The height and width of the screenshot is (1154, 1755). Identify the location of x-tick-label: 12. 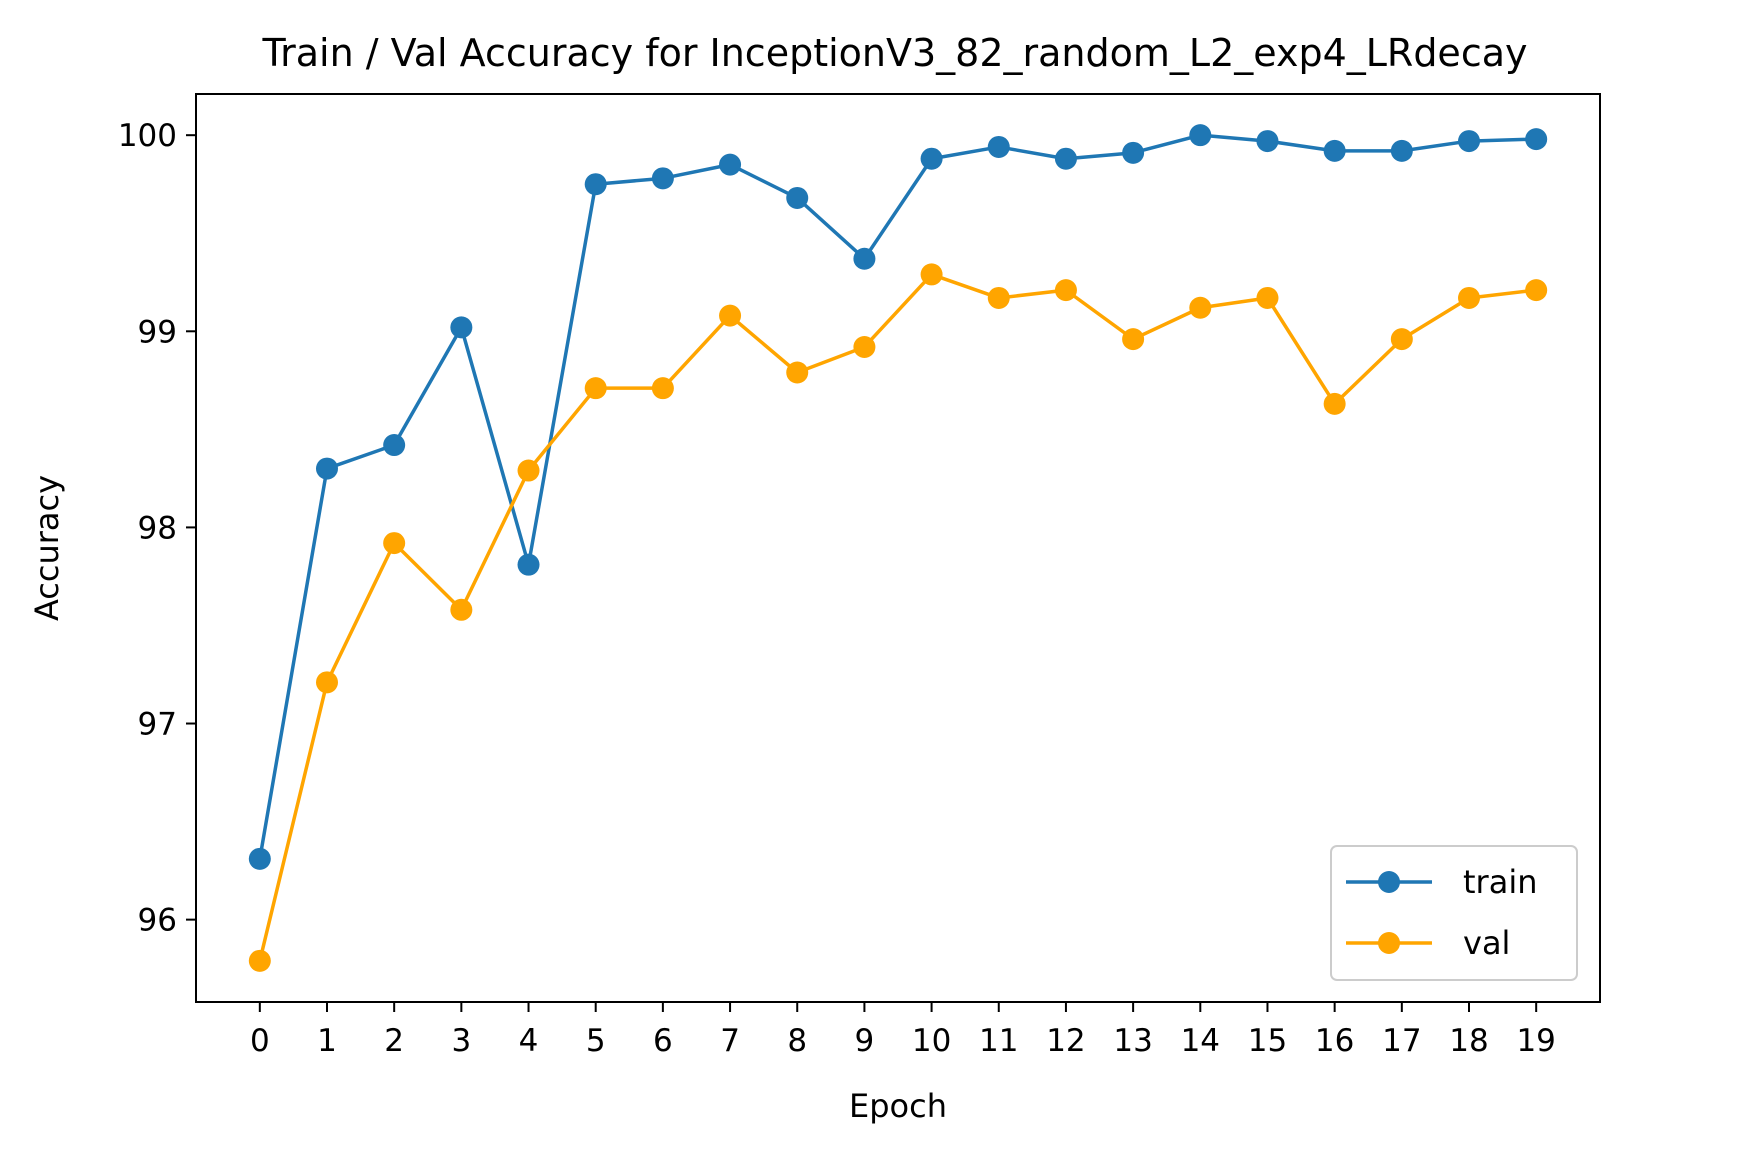
(1065, 1041).